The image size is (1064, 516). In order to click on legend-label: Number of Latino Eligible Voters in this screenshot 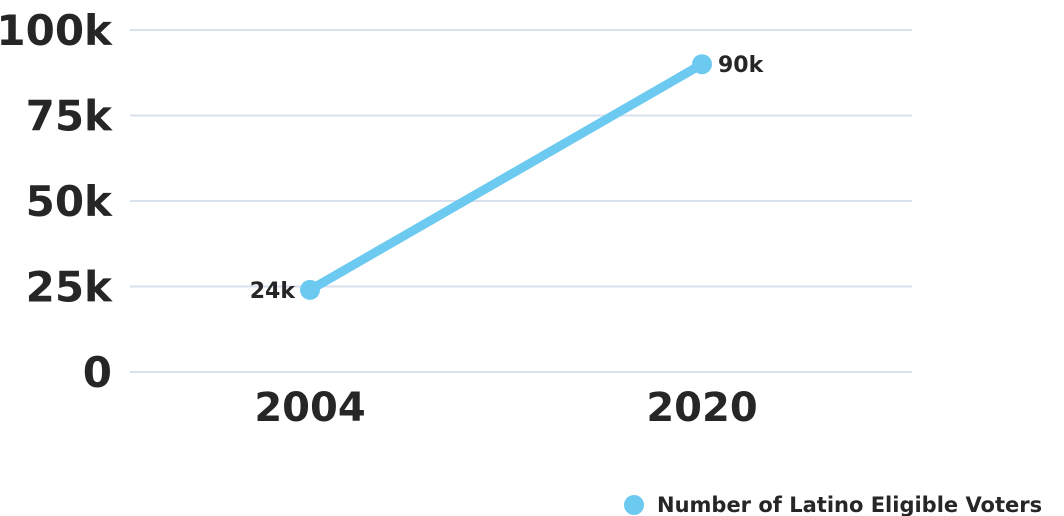, I will do `click(849, 504)`.